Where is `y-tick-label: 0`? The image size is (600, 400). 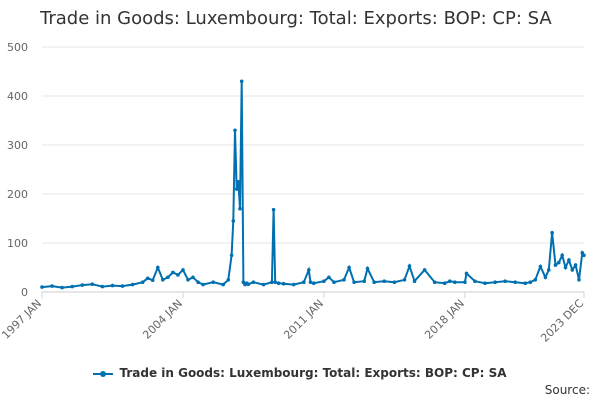 y-tick-label: 0 is located at coordinates (24, 292).